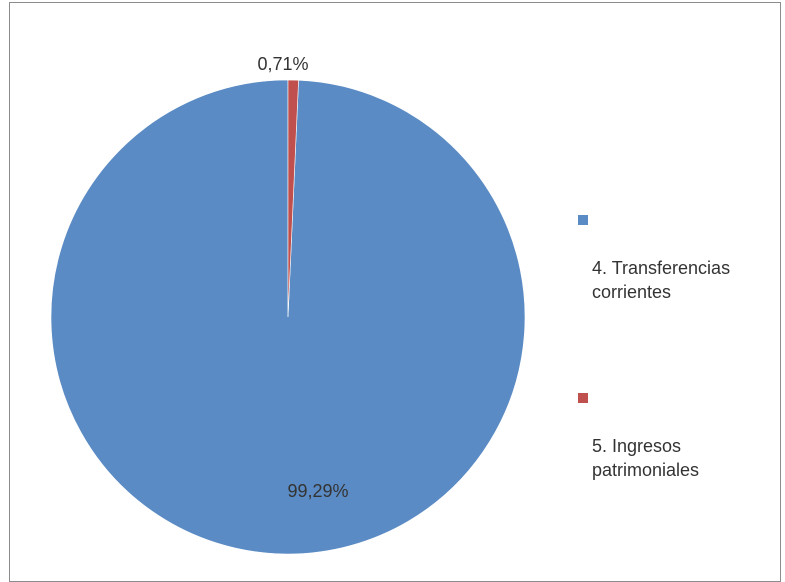 The height and width of the screenshot is (582, 785). What do you see at coordinates (583, 398) in the screenshot?
I see `legend-swatch-ingresos` at bounding box center [583, 398].